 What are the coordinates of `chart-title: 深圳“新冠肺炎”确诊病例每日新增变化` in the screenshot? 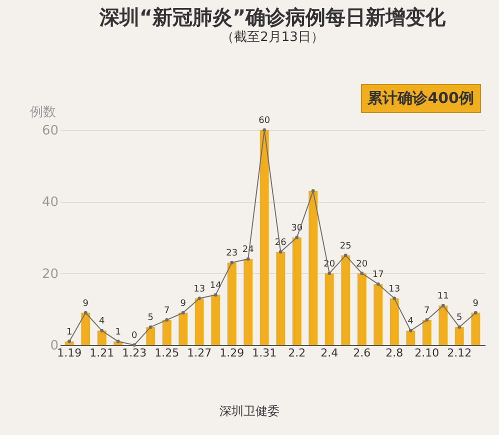 It's located at (272, 17).